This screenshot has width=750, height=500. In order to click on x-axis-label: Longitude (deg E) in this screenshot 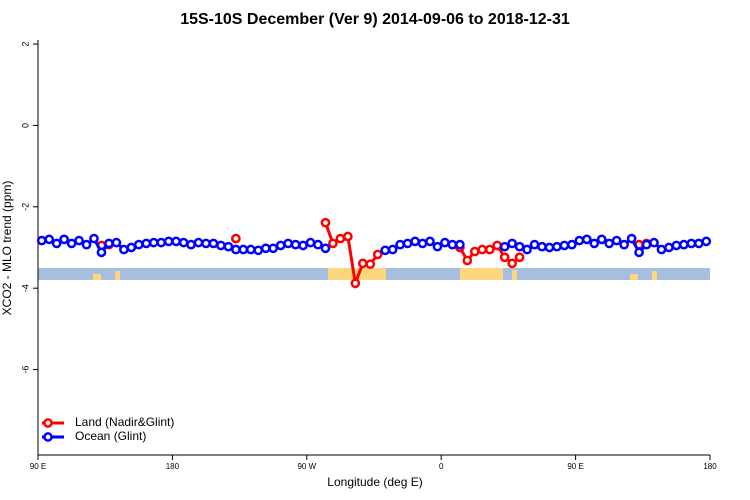, I will do `click(374, 482)`.